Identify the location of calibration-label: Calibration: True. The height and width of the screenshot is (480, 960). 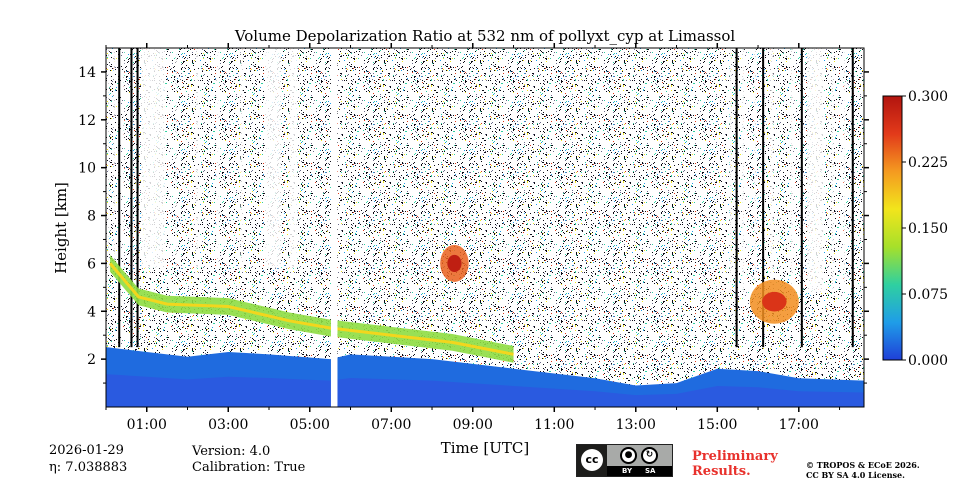
(249, 467).